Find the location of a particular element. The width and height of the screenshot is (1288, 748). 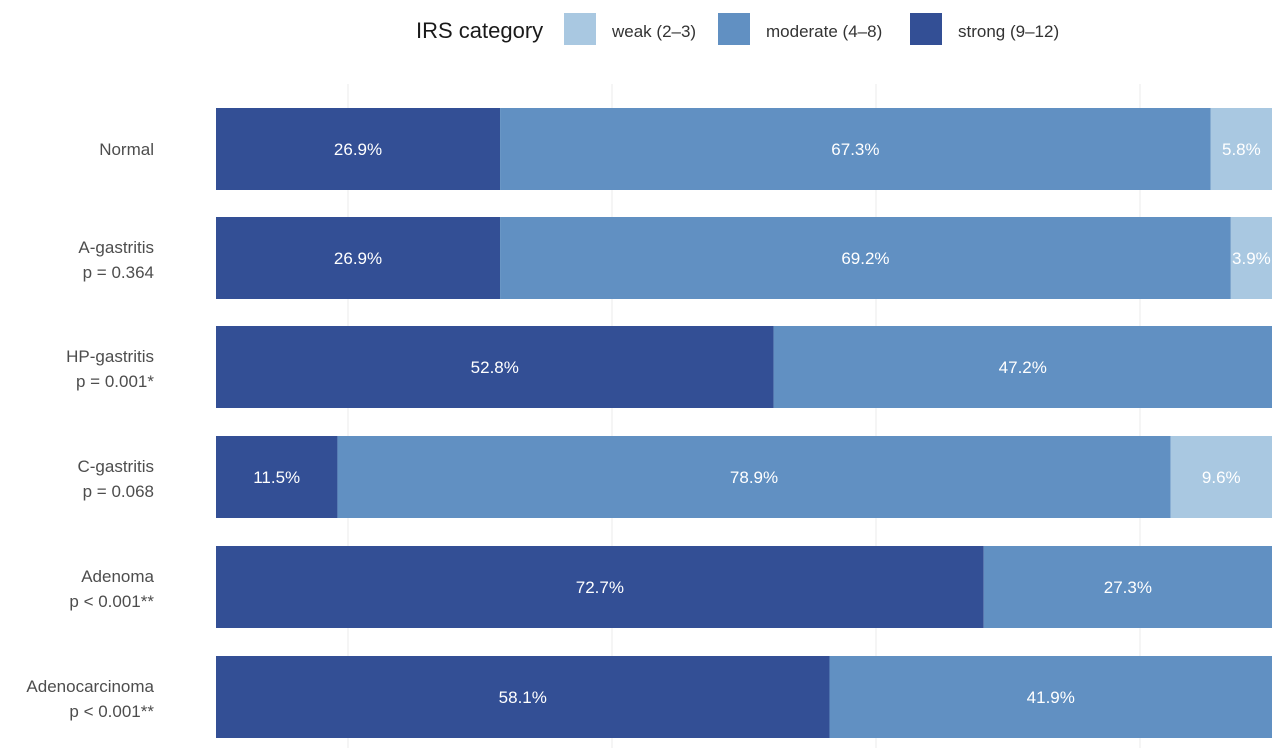

p-value-label: p = 0.068 is located at coordinates (118, 491).